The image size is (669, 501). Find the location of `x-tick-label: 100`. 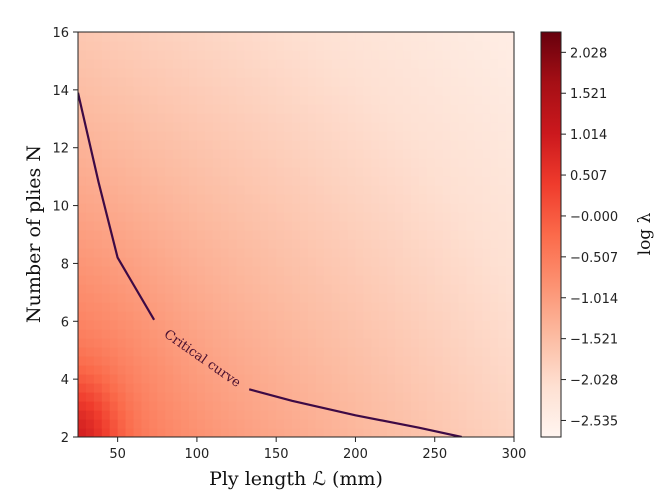

x-tick-label: 100 is located at coordinates (196, 454).